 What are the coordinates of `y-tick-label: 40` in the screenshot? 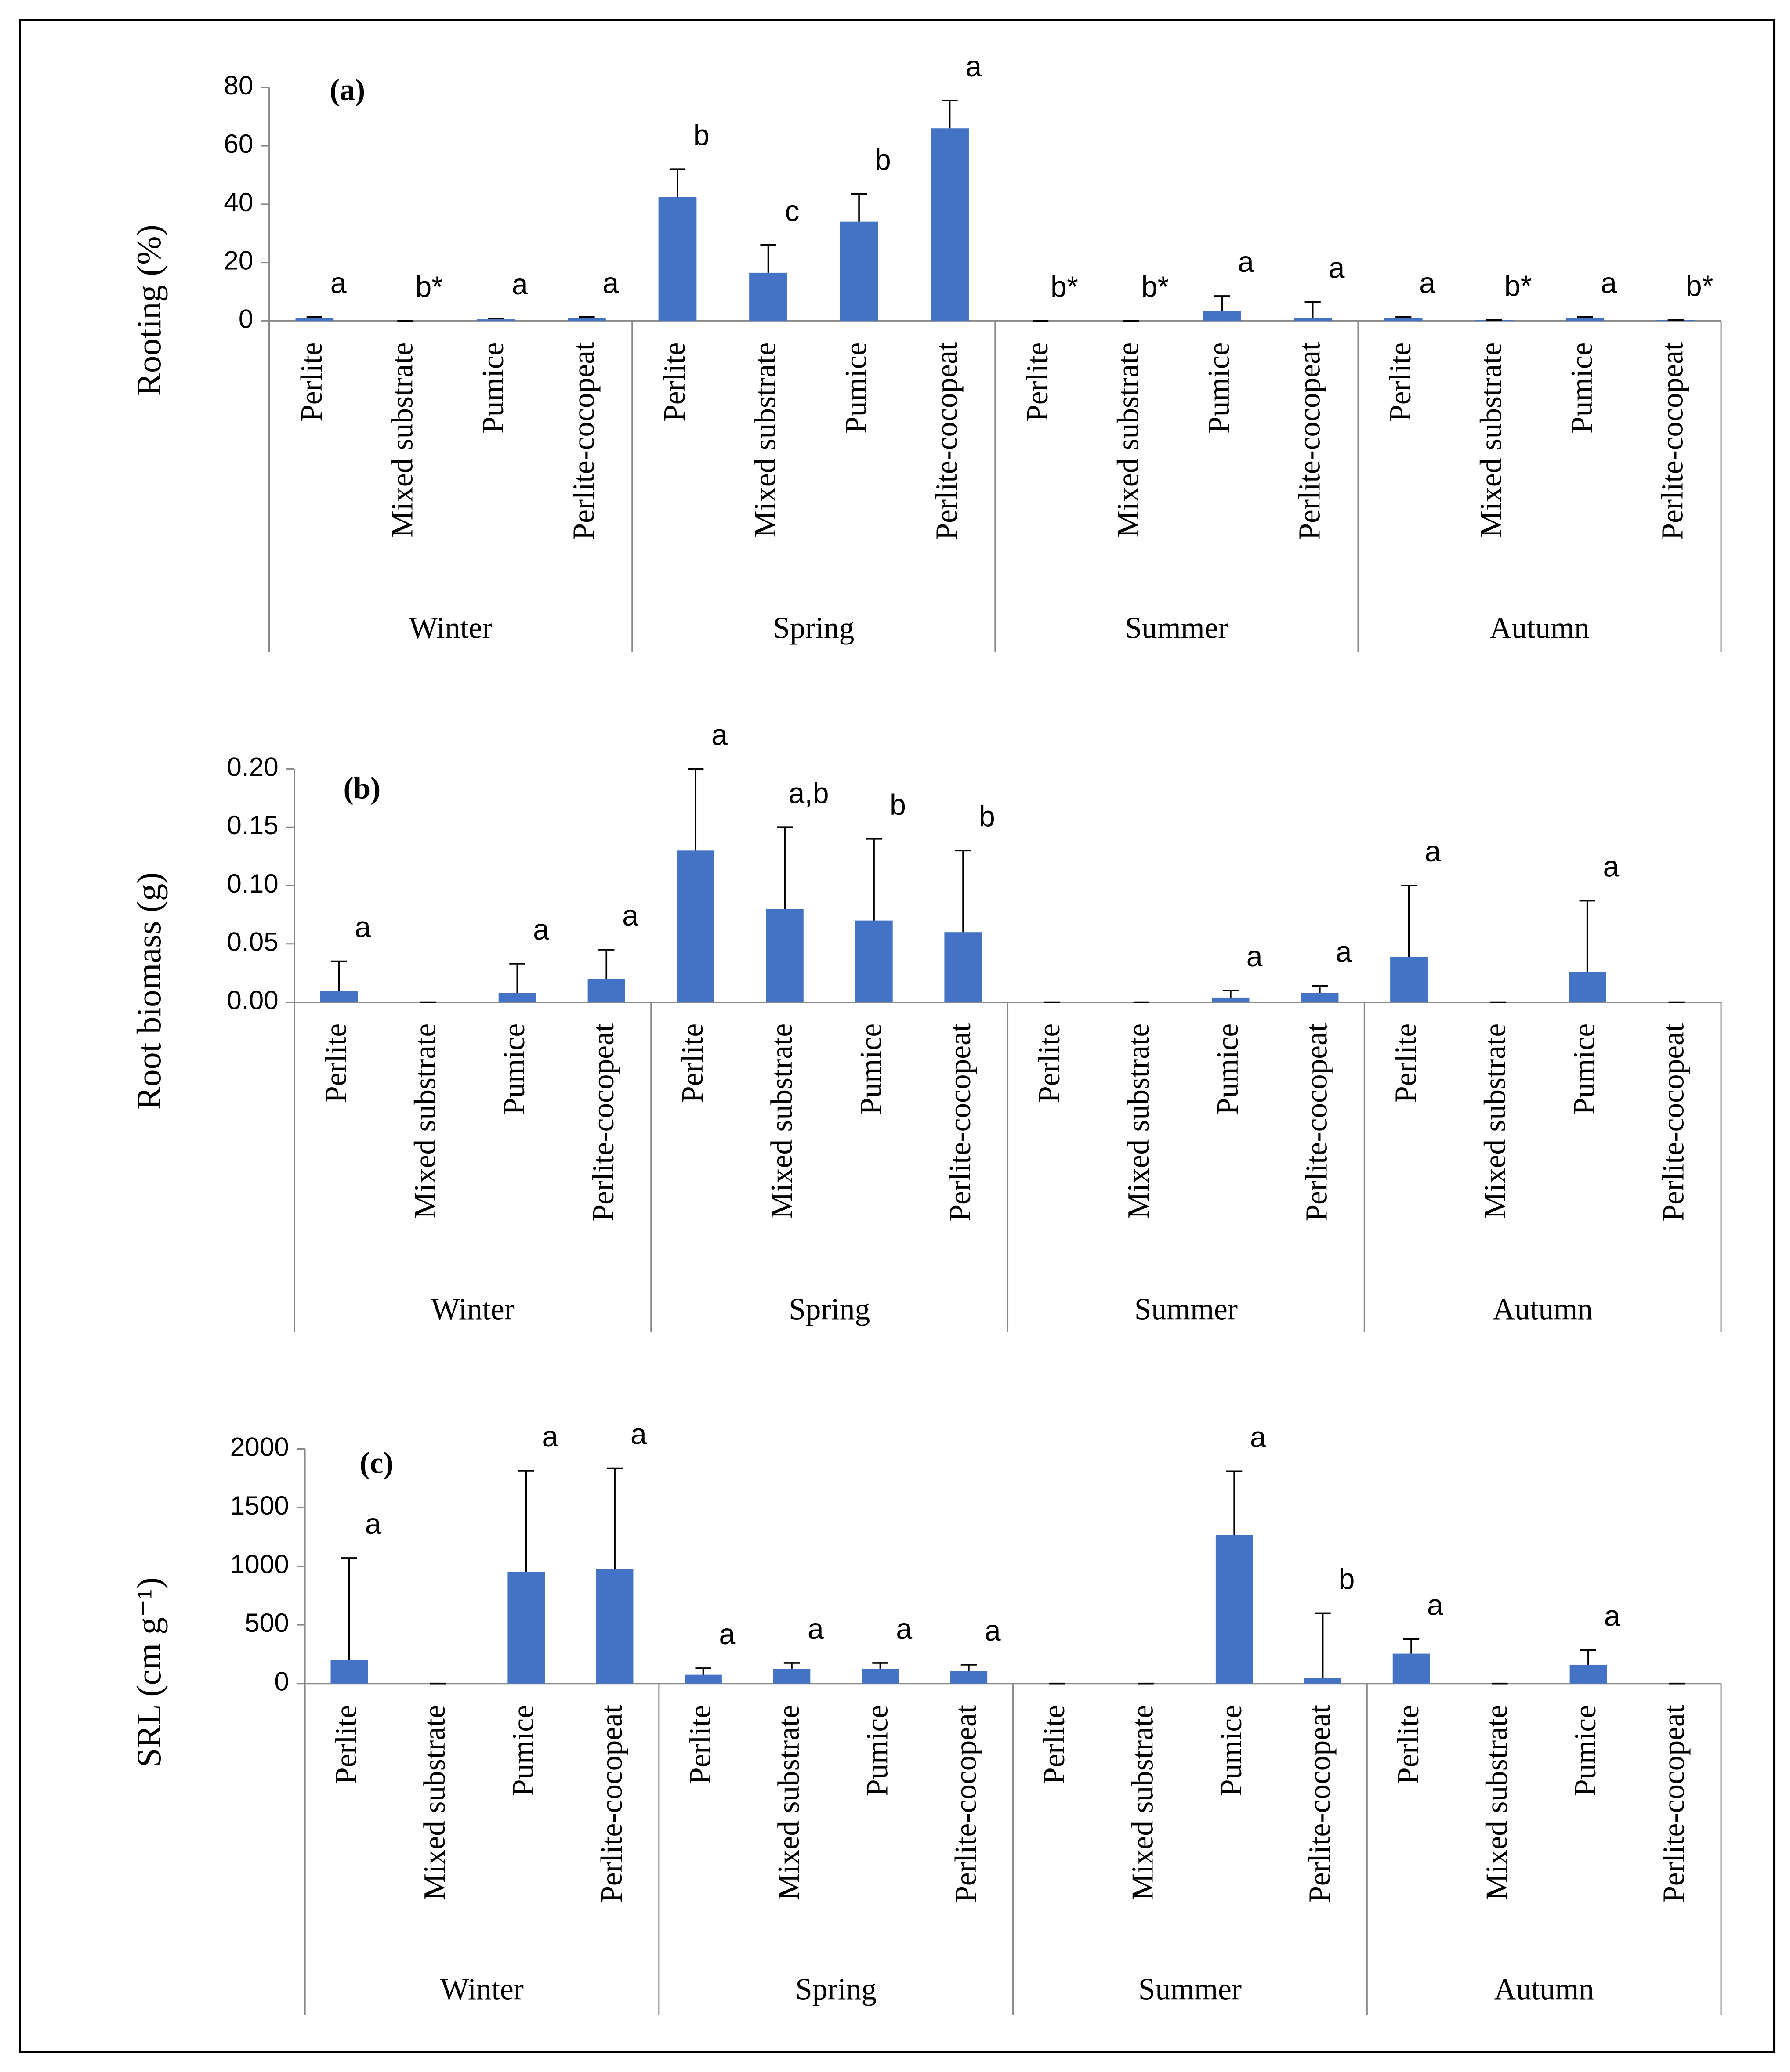 It's located at (238, 202).